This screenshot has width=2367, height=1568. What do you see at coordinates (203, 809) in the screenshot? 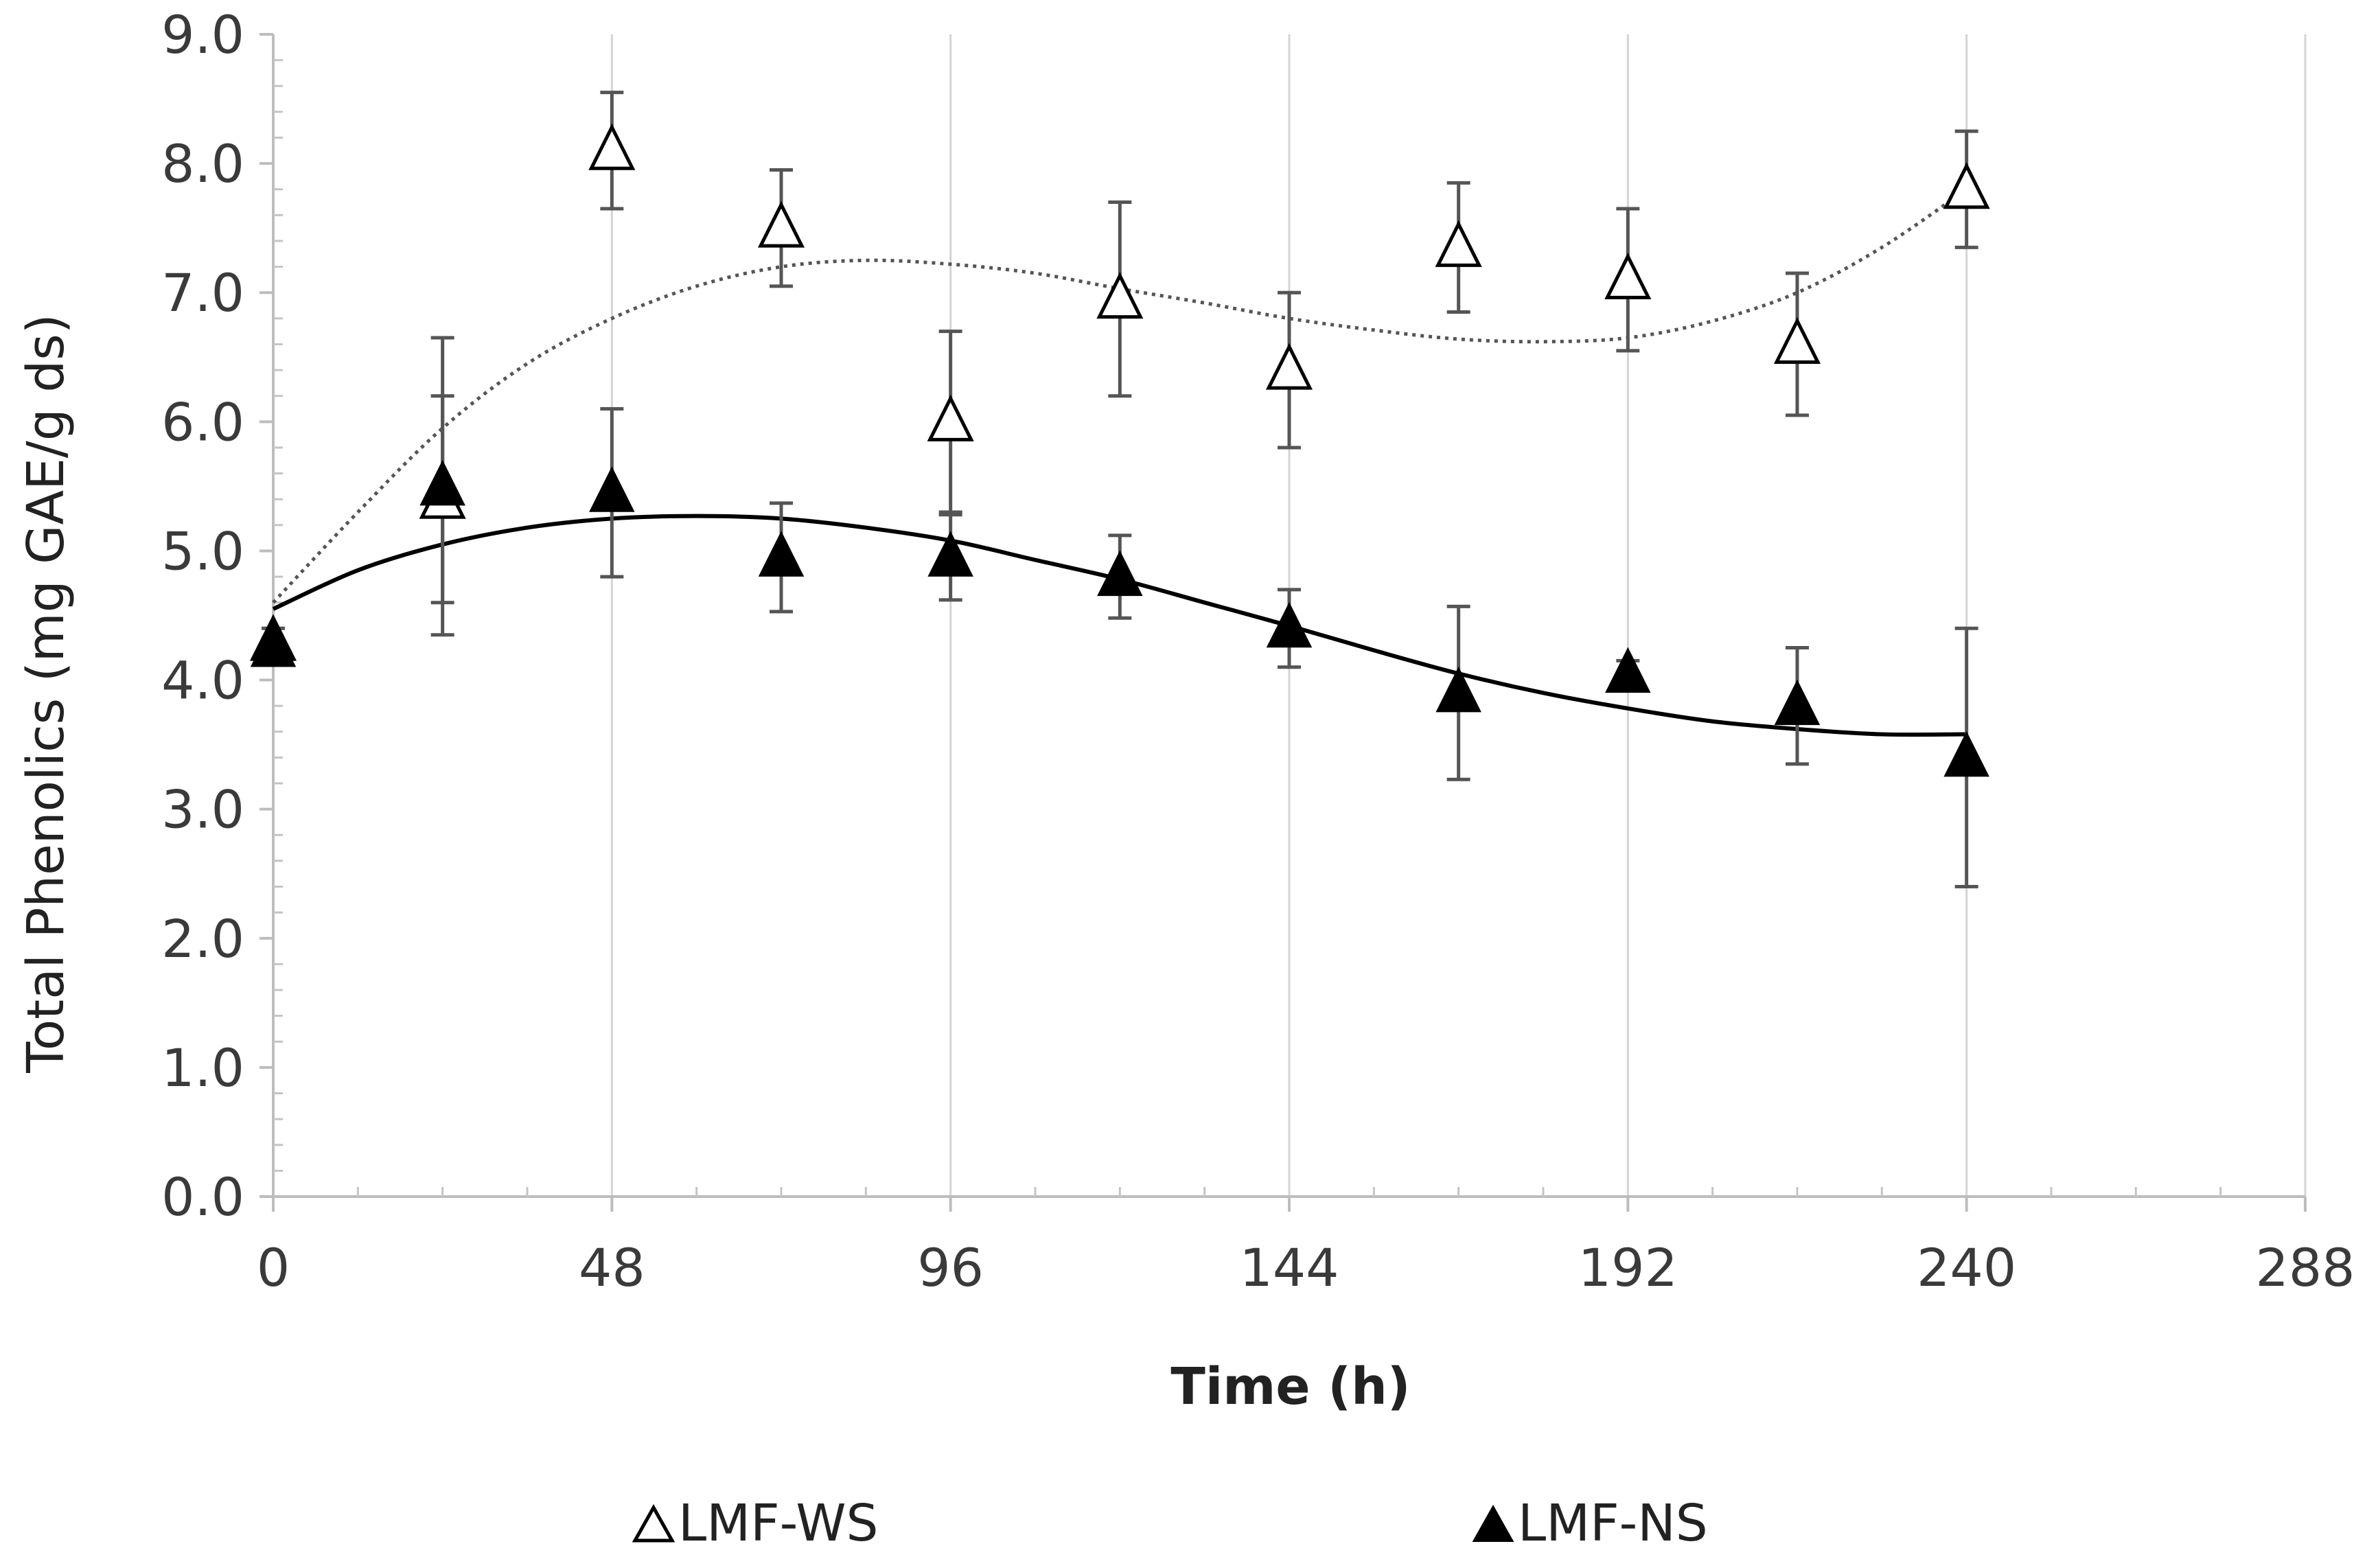
I see `y-tick-label: 3.0` at bounding box center [203, 809].